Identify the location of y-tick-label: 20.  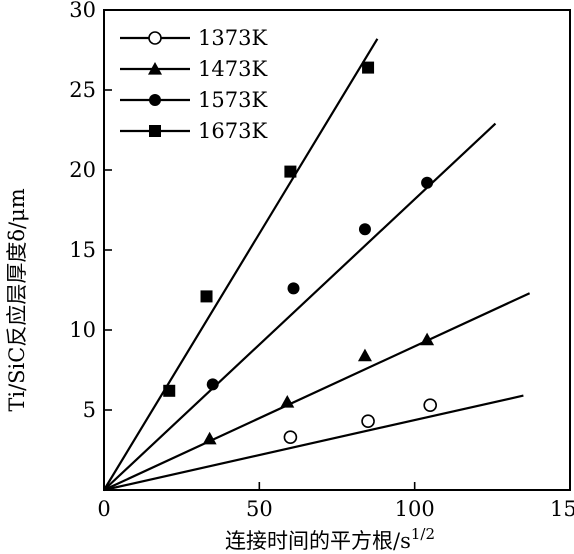
(82, 170).